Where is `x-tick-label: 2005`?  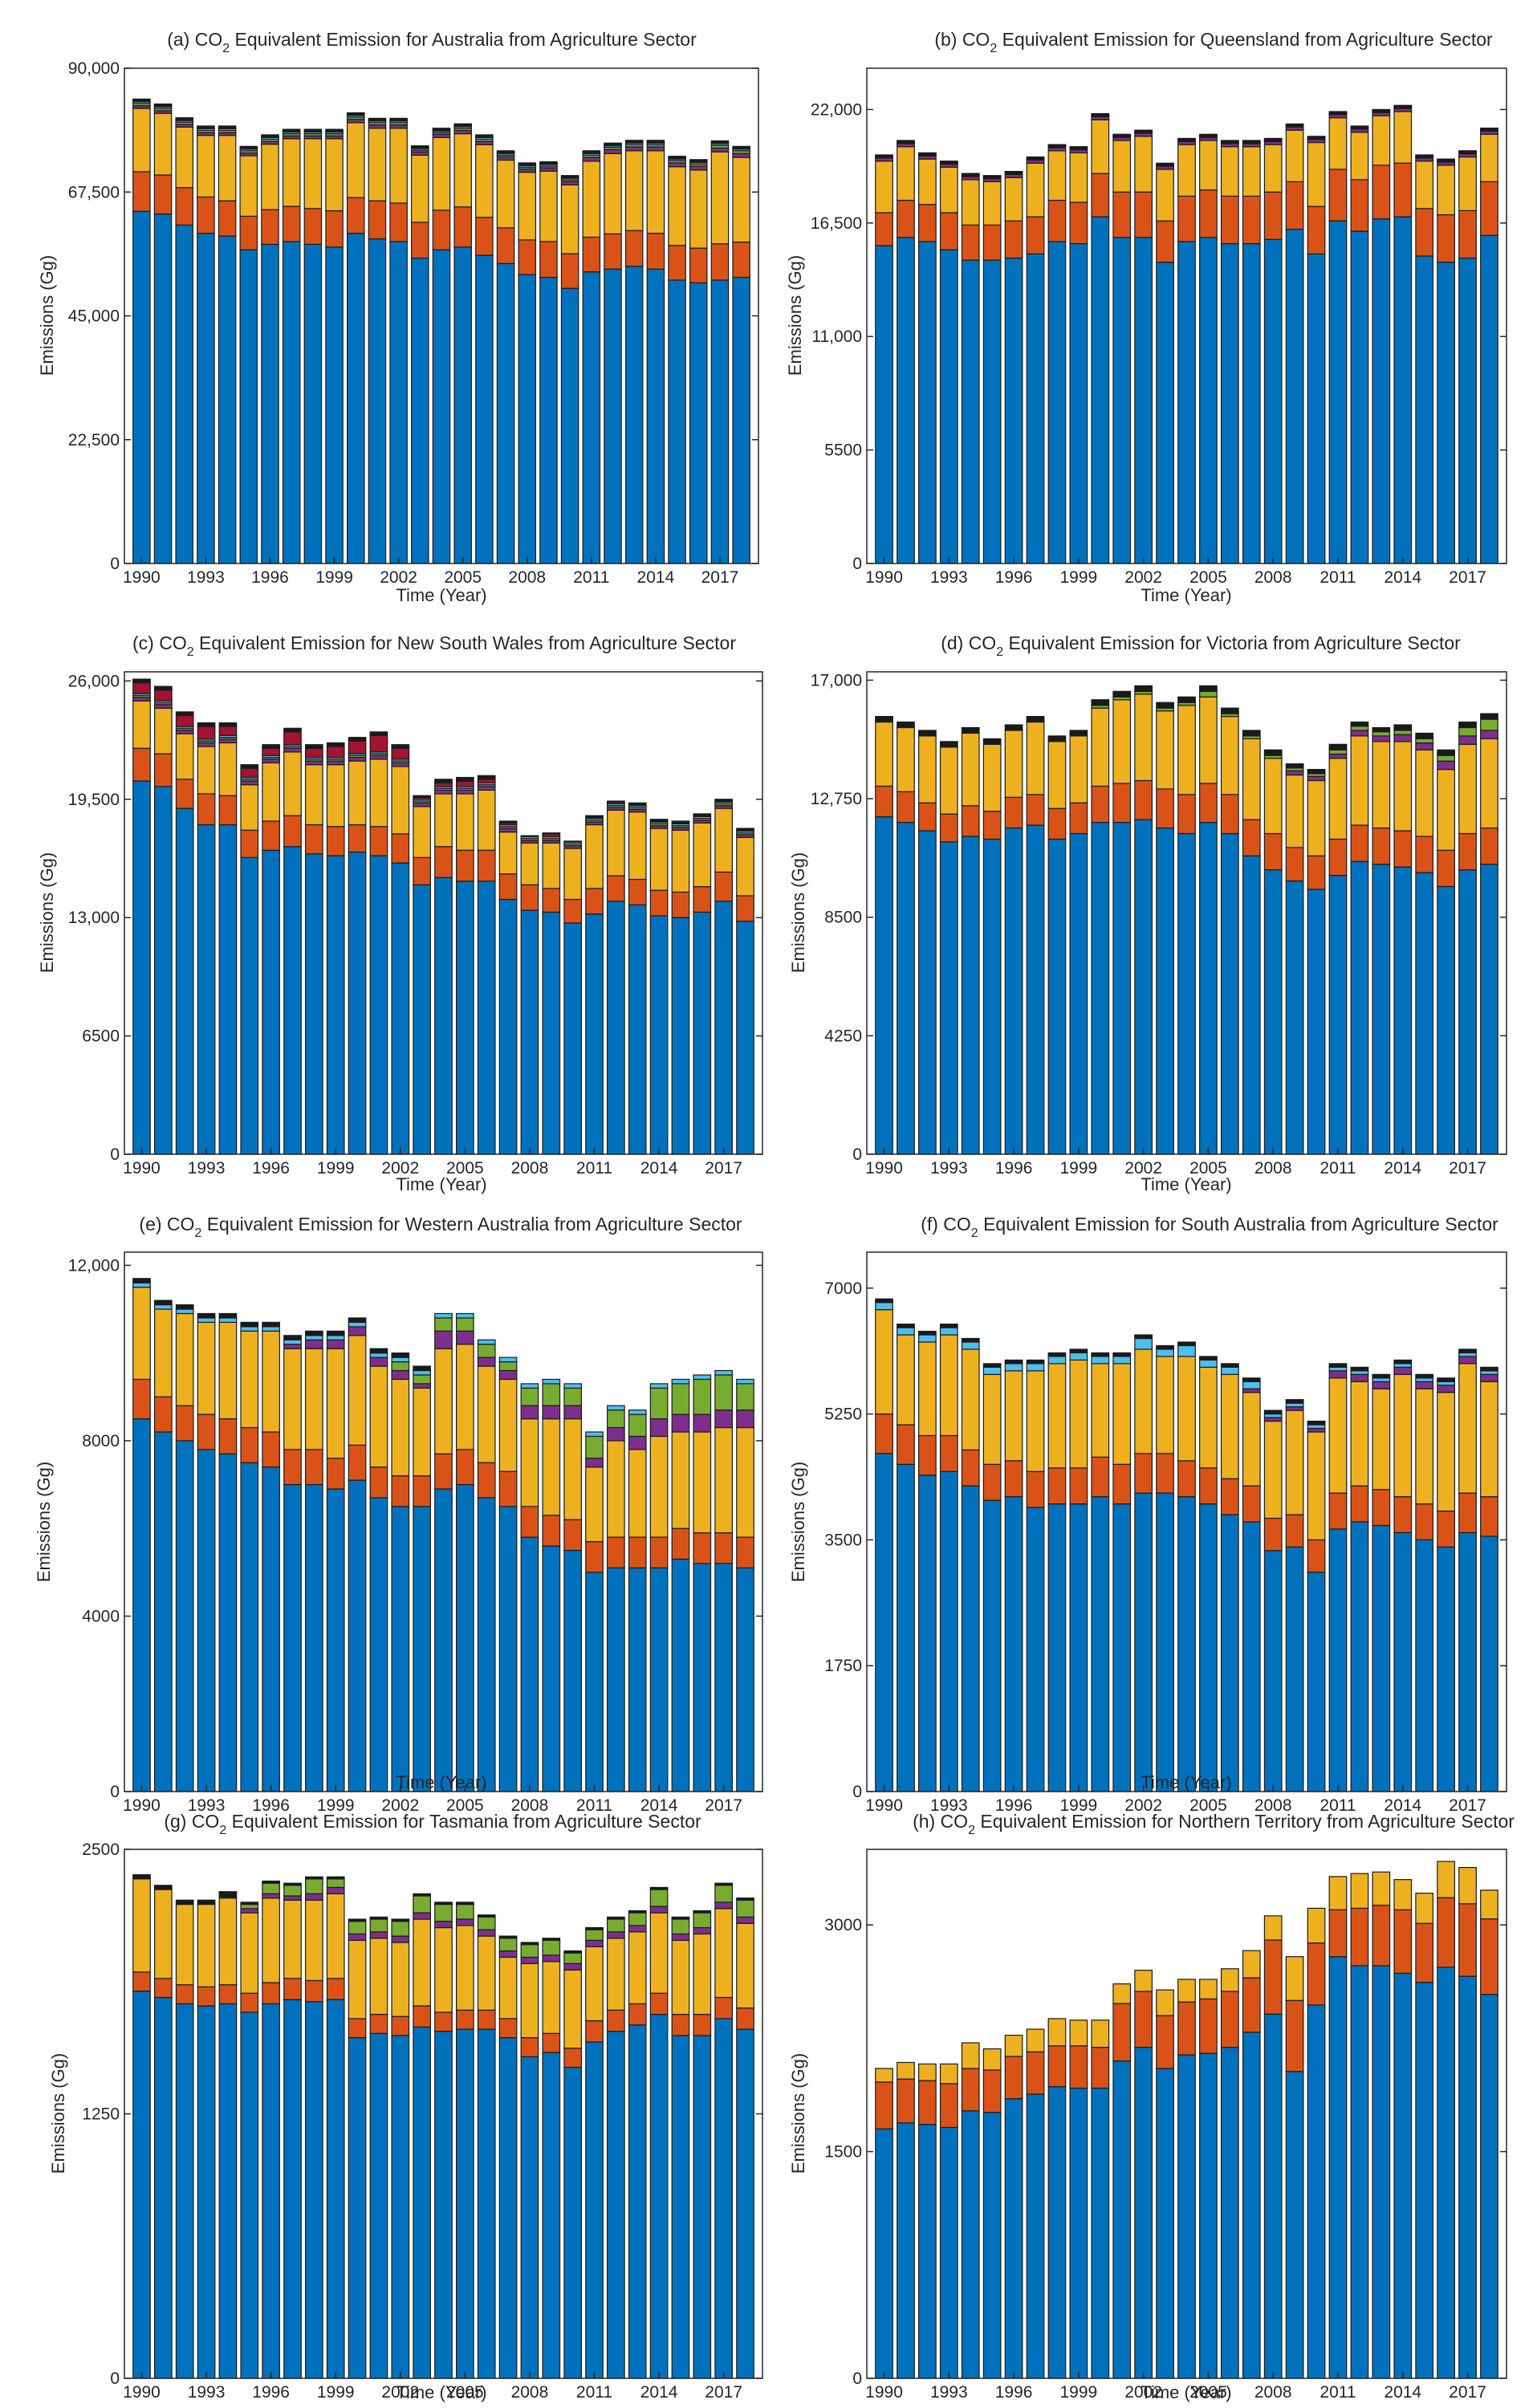
x-tick-label: 2005 is located at coordinates (465, 2392).